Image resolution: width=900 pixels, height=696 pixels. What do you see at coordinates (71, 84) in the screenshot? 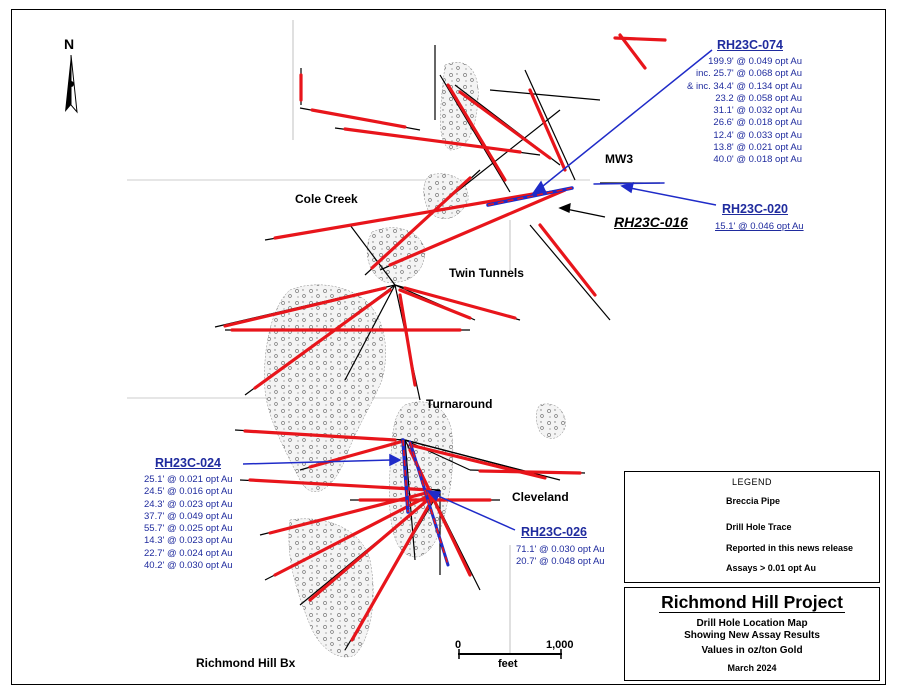
I see `north-arrow-icon` at bounding box center [71, 84].